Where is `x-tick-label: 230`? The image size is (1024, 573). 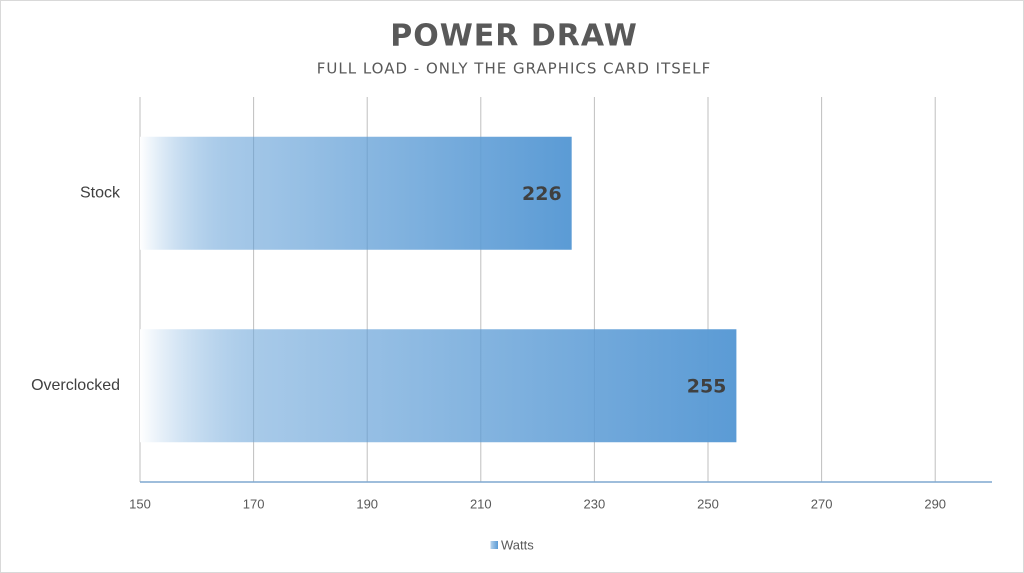
x-tick-label: 230 is located at coordinates (595, 503).